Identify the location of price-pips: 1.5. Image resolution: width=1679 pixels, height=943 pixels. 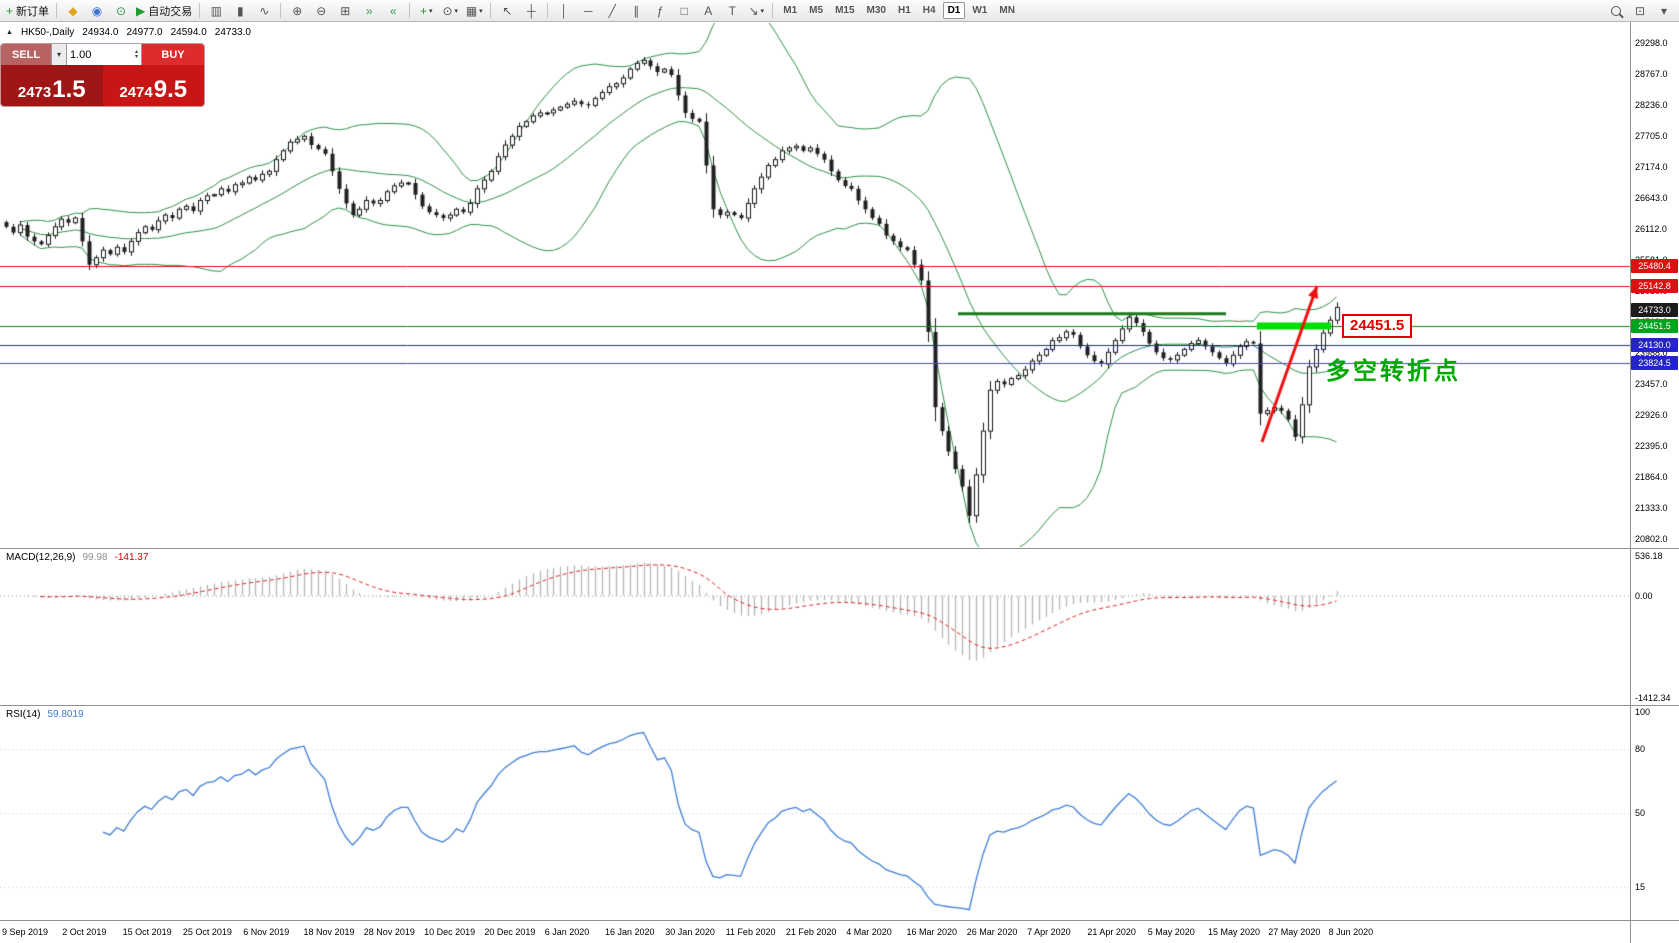
(69, 89).